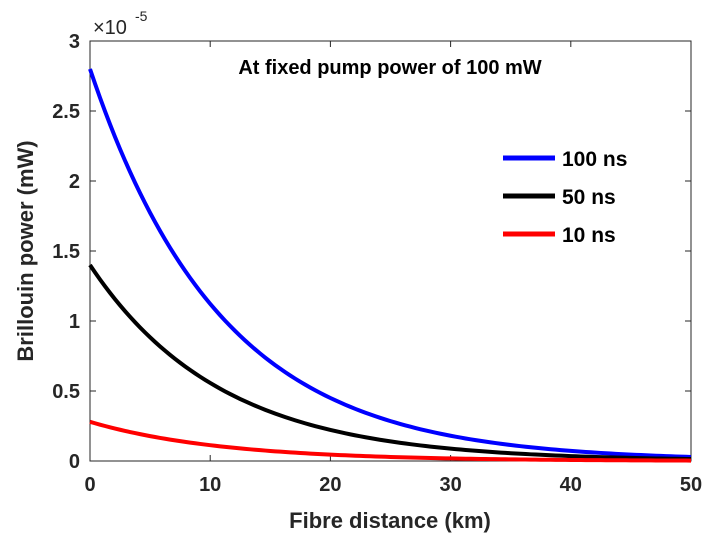  I want to click on y-tick-label: 0, so click(74, 462).